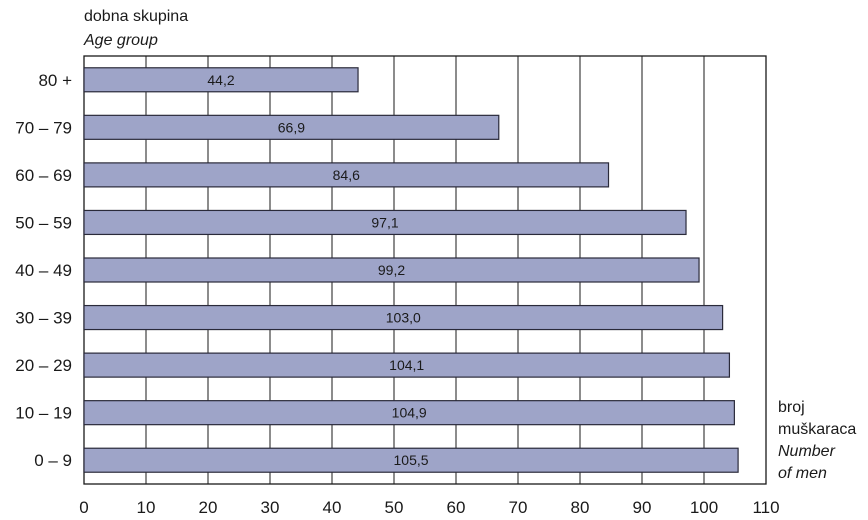 Image resolution: width=868 pixels, height=520 pixels. What do you see at coordinates (43, 175) in the screenshot?
I see `category-label: 60 – 69` at bounding box center [43, 175].